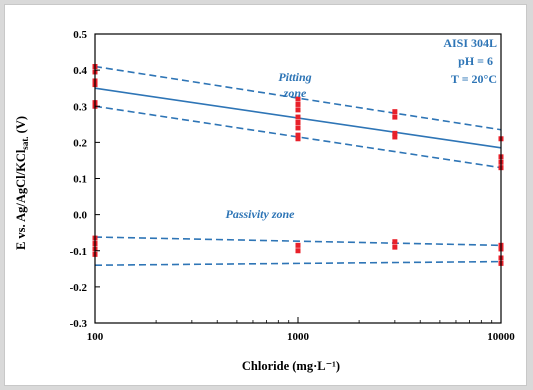  What do you see at coordinates (78, 252) in the screenshot?
I see `y-tick-label-6: -0.1` at bounding box center [78, 252].